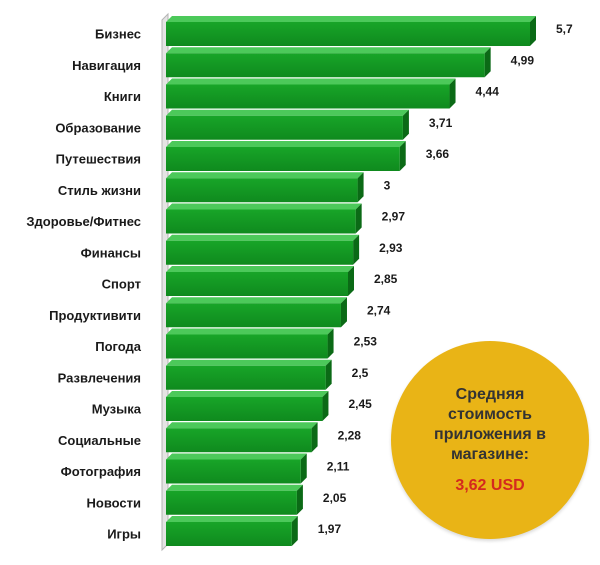 The width and height of the screenshot is (600, 565). What do you see at coordinates (117, 409) in the screenshot?
I see `category-label: Музыка` at bounding box center [117, 409].